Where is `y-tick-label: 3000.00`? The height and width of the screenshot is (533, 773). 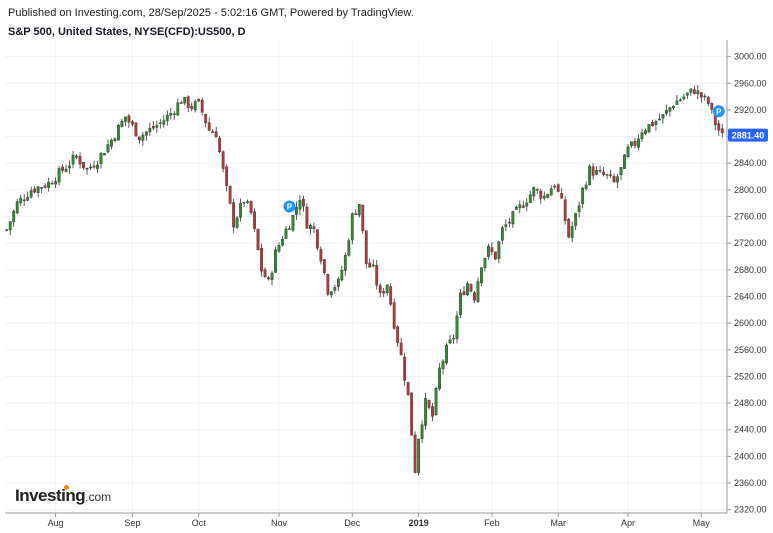
y-tick-label: 3000.00 is located at coordinates (750, 57).